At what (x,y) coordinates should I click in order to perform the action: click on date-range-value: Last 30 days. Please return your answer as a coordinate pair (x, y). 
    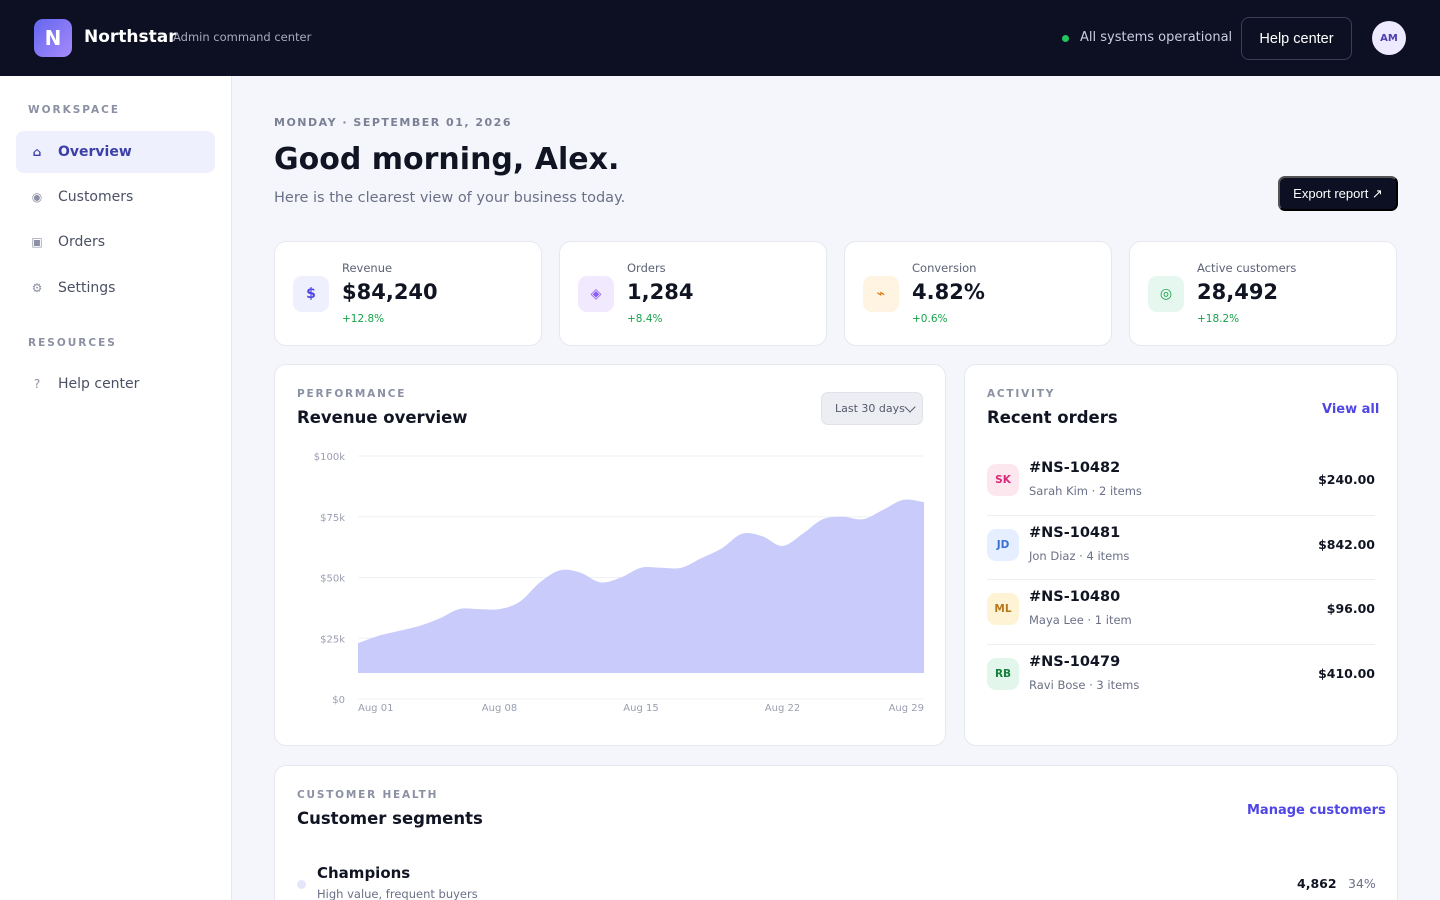
    Looking at the image, I should click on (870, 408).